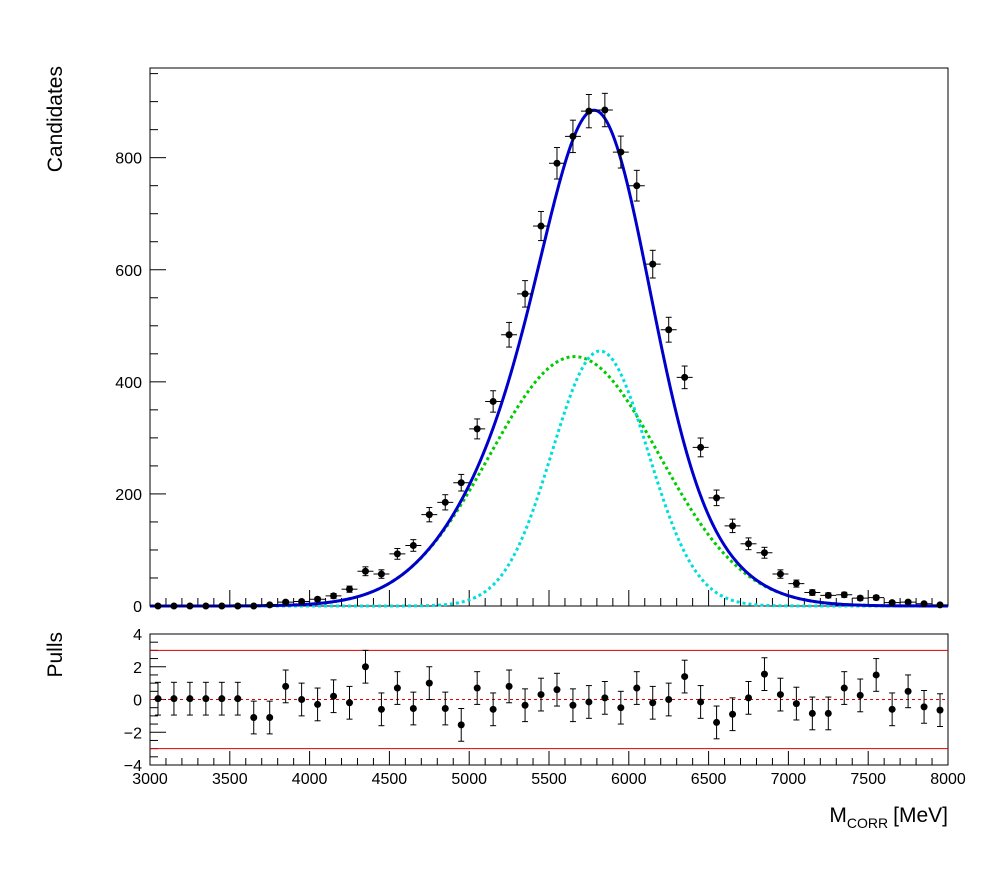 This screenshot has width=998, height=875. I want to click on main-y-tick-label: 200, so click(128, 495).